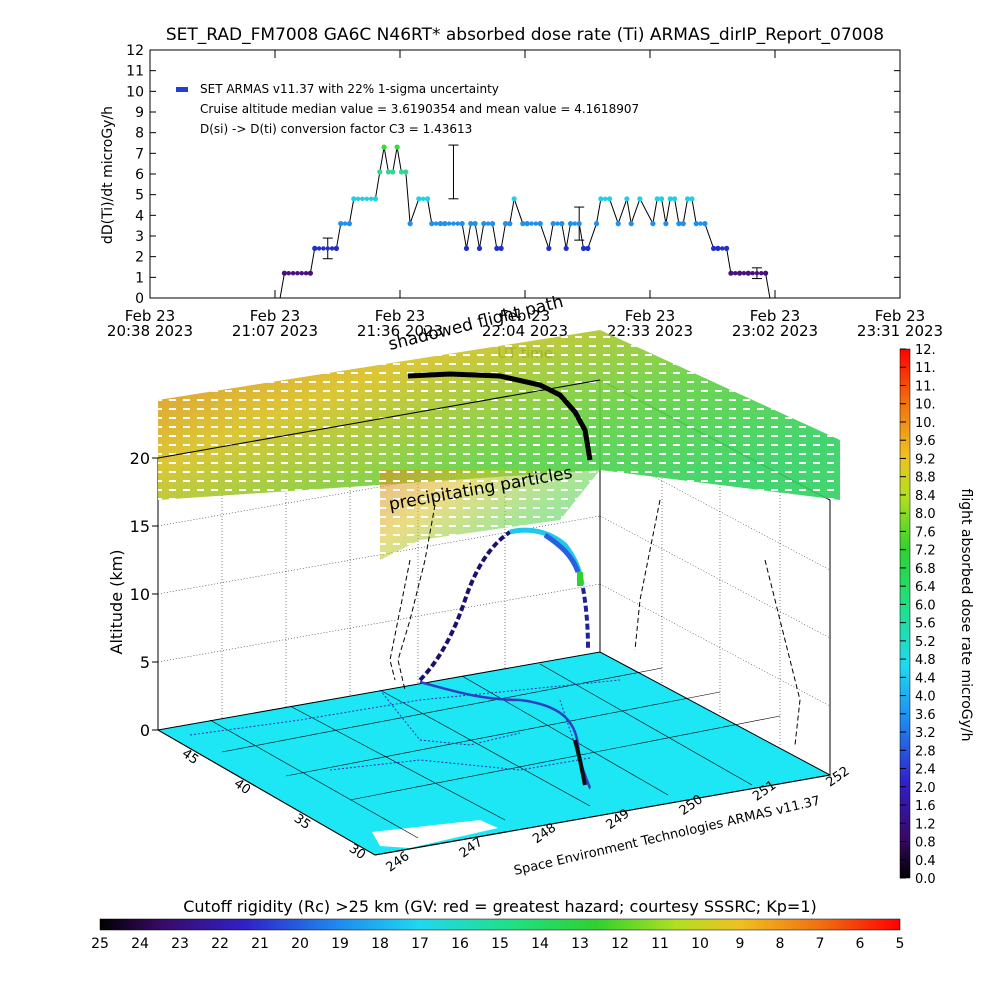 This screenshot has width=1000, height=1000. What do you see at coordinates (925, 551) in the screenshot?
I see `dose-colorbar-tick-label: 7.2` at bounding box center [925, 551].